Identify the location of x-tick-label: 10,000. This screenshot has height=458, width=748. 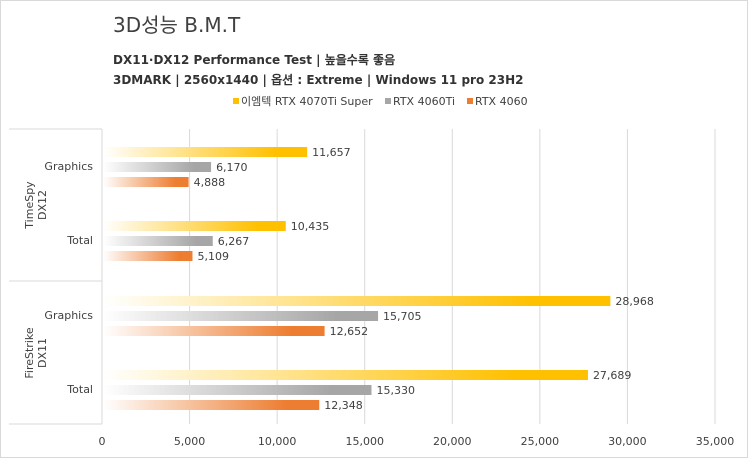
(277, 441).